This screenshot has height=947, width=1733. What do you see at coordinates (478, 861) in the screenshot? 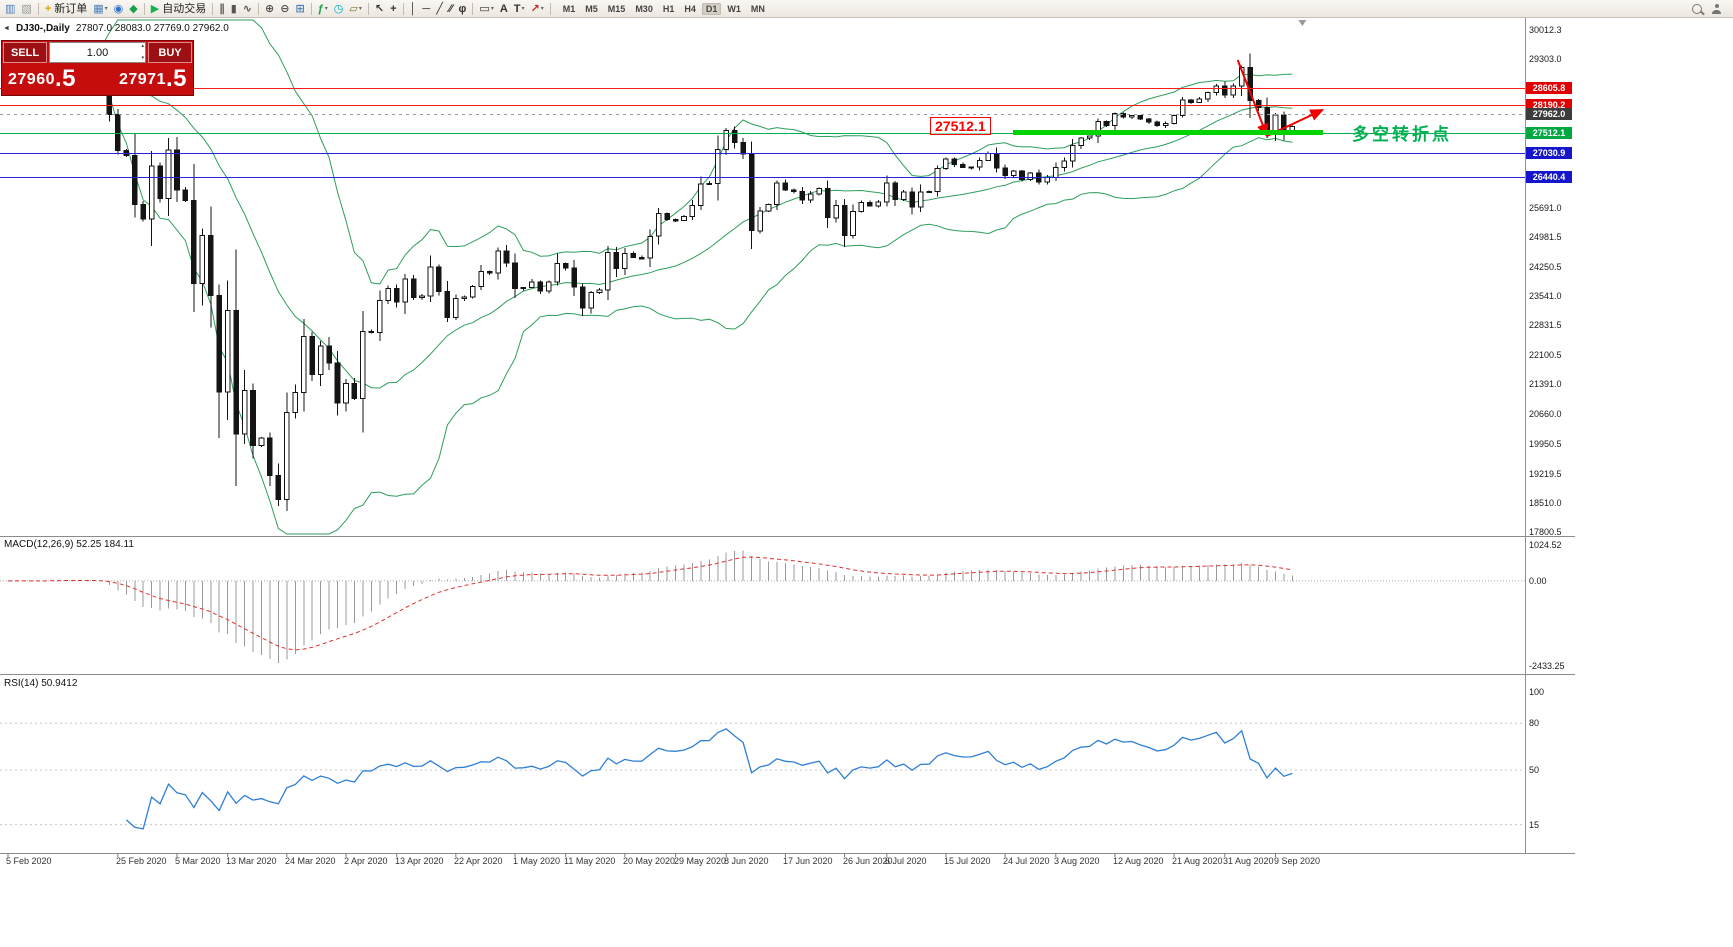
I see `date-axis-label: 22 Apr 2020` at bounding box center [478, 861].